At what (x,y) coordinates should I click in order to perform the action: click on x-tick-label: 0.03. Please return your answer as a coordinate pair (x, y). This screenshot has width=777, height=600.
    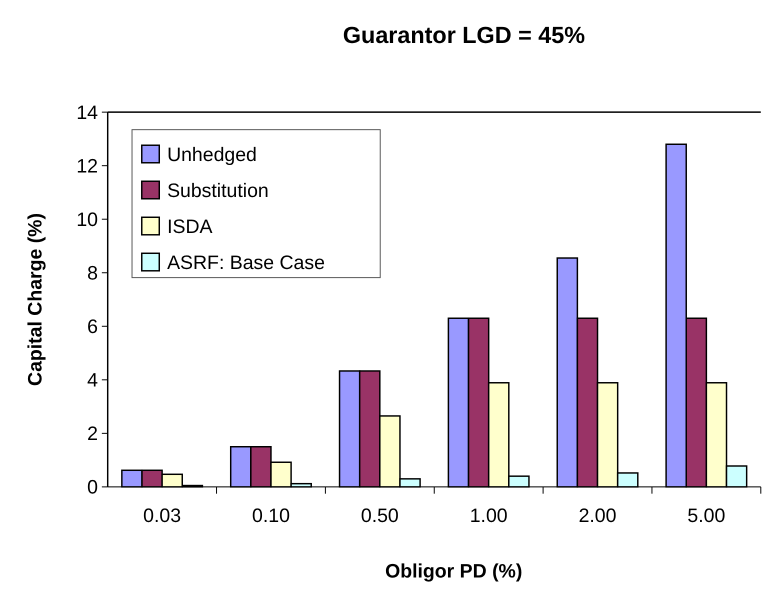
    Looking at the image, I should click on (162, 515).